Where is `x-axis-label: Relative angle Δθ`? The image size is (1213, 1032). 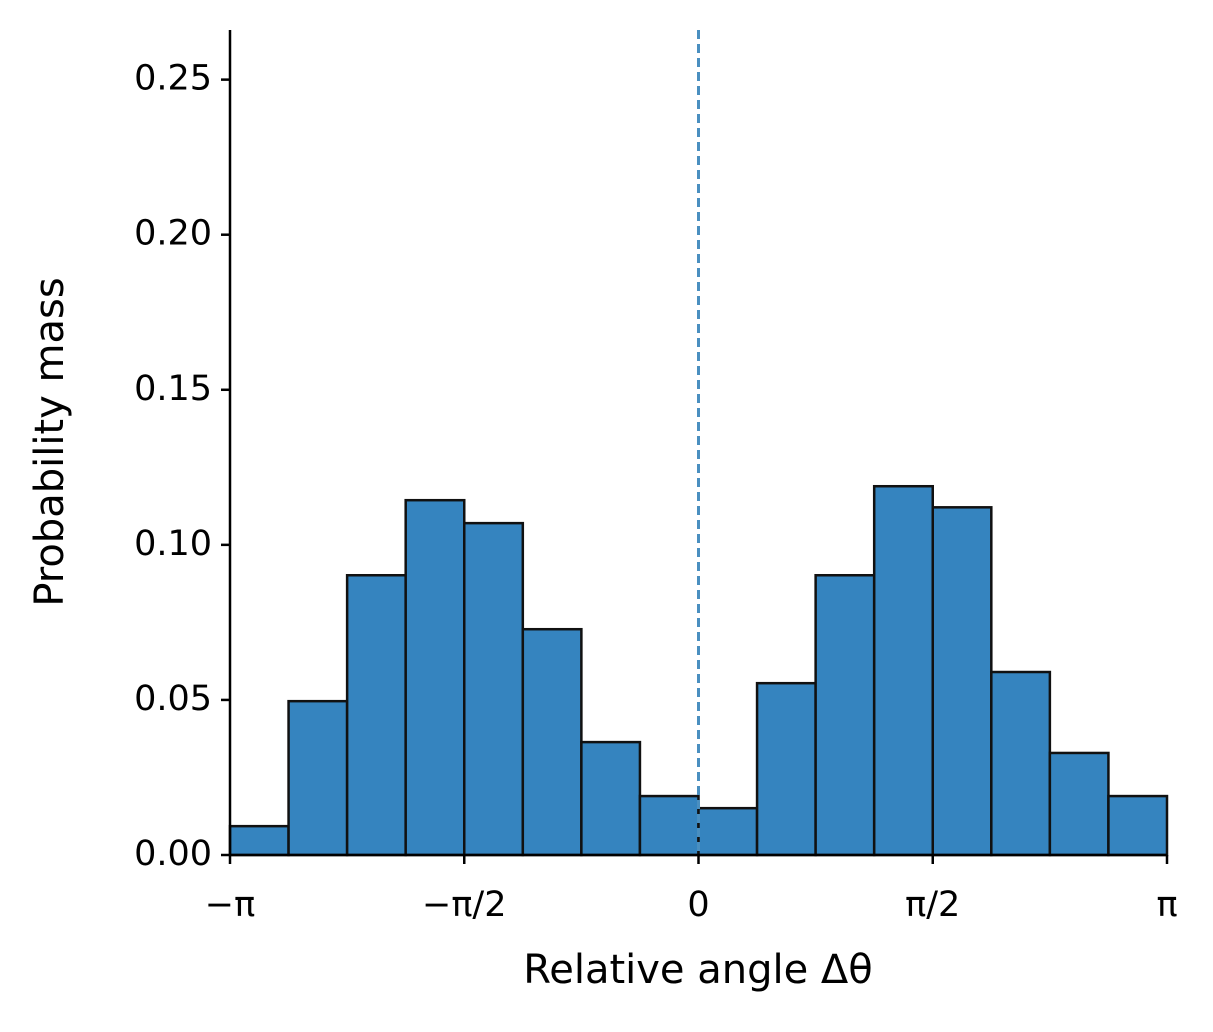 x-axis-label: Relative angle Δθ is located at coordinates (698, 970).